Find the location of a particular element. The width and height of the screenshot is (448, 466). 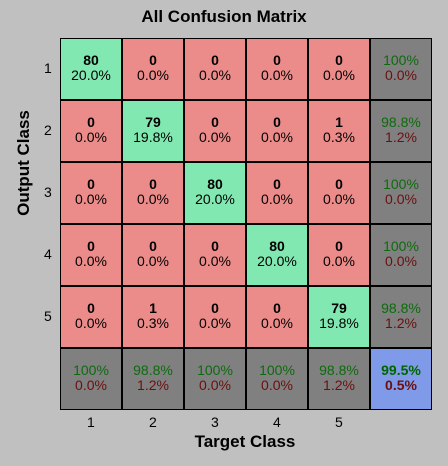

overall-accuracy-cell: 99.5% 0.5% is located at coordinates (401, 379).